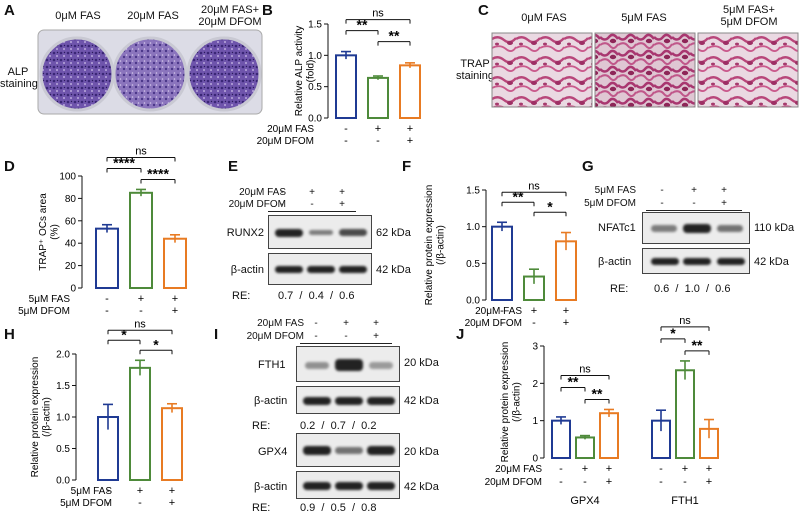  I want to click on blot-i-actin1-label: β-actin, so click(271, 401).